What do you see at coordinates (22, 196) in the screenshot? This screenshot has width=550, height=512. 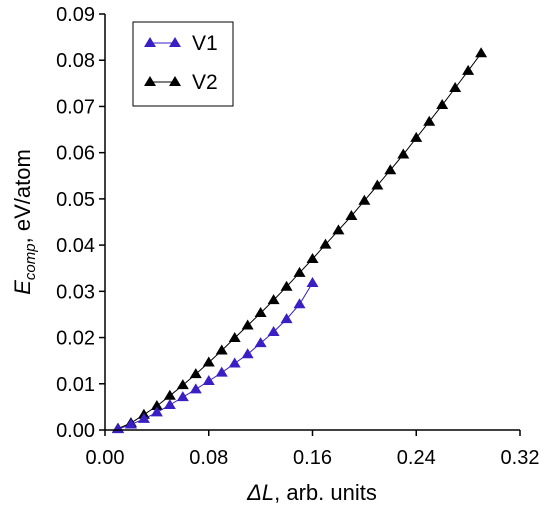 I see `y-axis-label-unit: , eV/atom` at bounding box center [22, 196].